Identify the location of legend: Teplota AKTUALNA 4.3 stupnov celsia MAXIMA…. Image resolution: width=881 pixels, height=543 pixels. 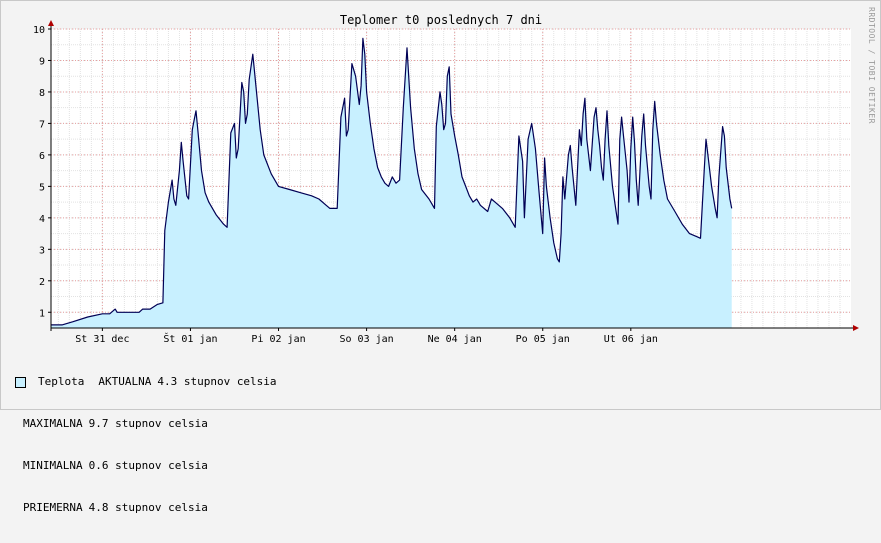
(146, 445).